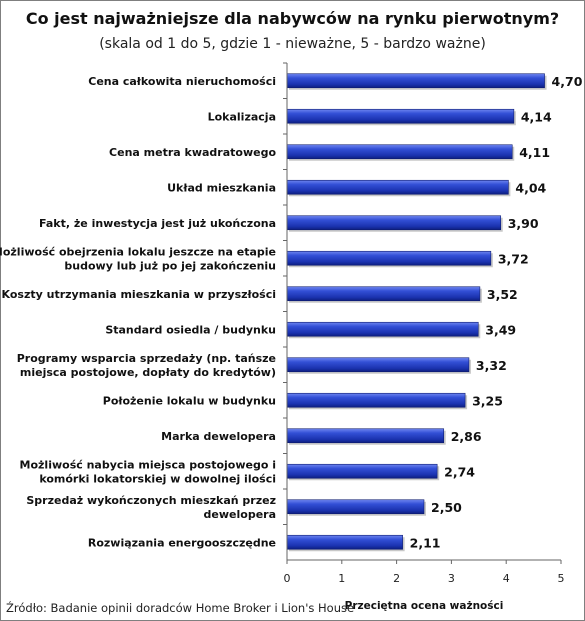  Describe the element at coordinates (446, 507) in the screenshot. I see `data-label: 2,50` at that location.